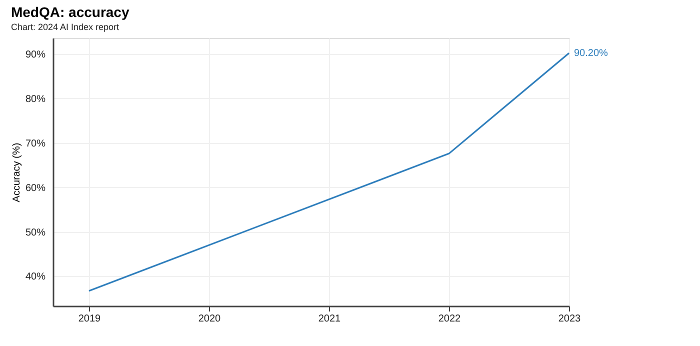 The image size is (700, 346). Describe the element at coordinates (35, 277) in the screenshot. I see `y-tick-label: 40%` at that location.